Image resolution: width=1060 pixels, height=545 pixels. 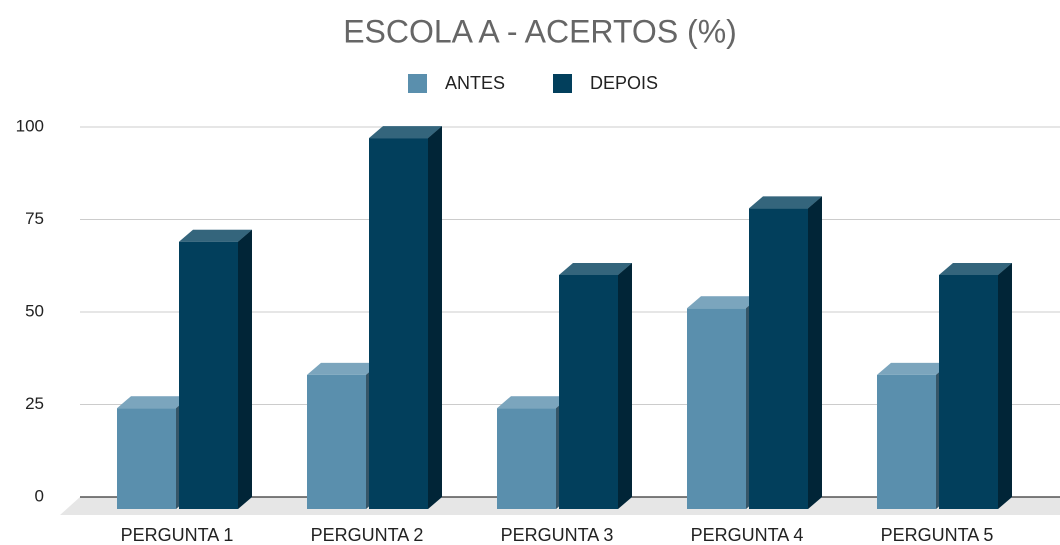 I want to click on y-tick-label: 25, so click(x=34, y=403).